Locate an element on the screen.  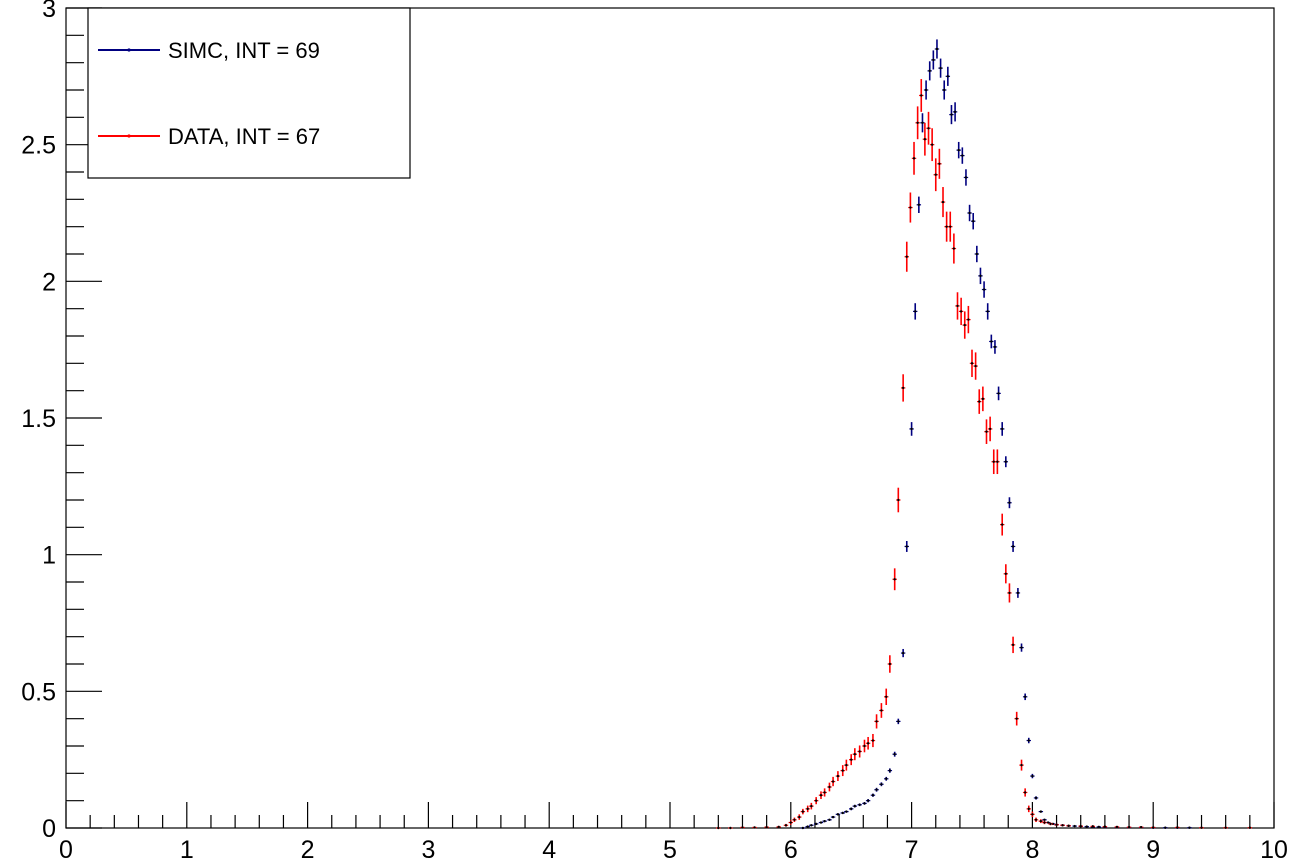
x-tick-label: 9 is located at coordinates (1153, 850).